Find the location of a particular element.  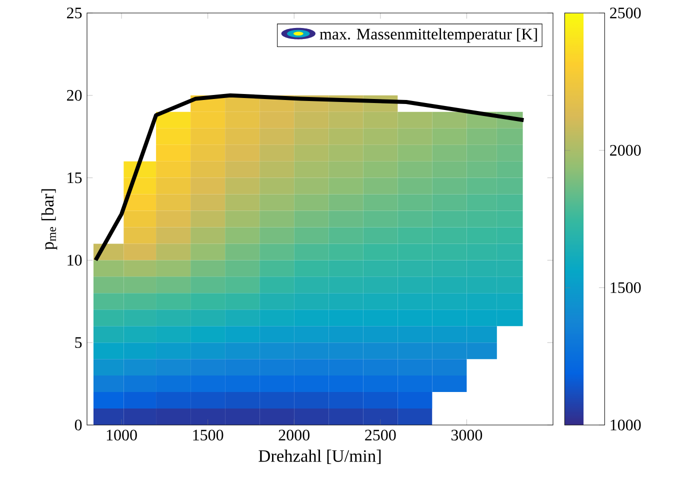

x-tick-label: 1500 is located at coordinates (208, 435).